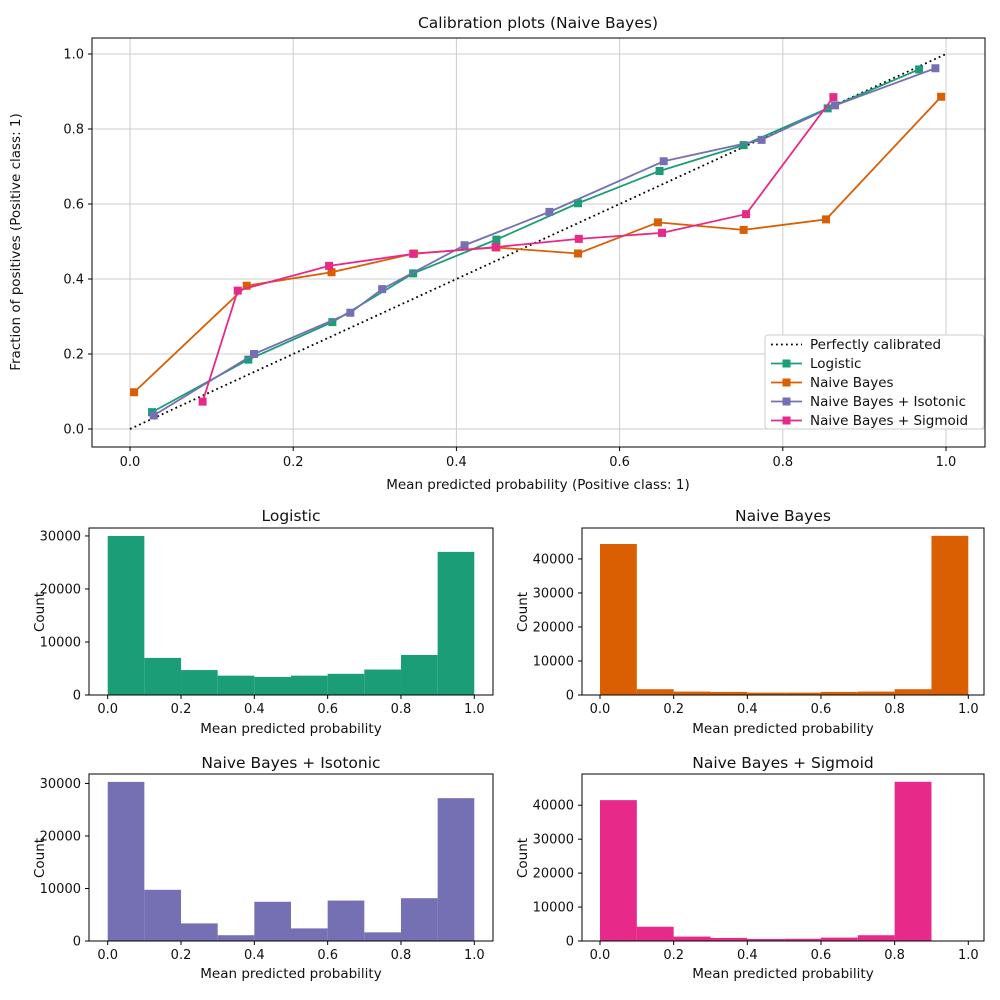 The image size is (1000, 1000). What do you see at coordinates (73, 280) in the screenshot?
I see `y-tick-label: 0.4` at bounding box center [73, 280].